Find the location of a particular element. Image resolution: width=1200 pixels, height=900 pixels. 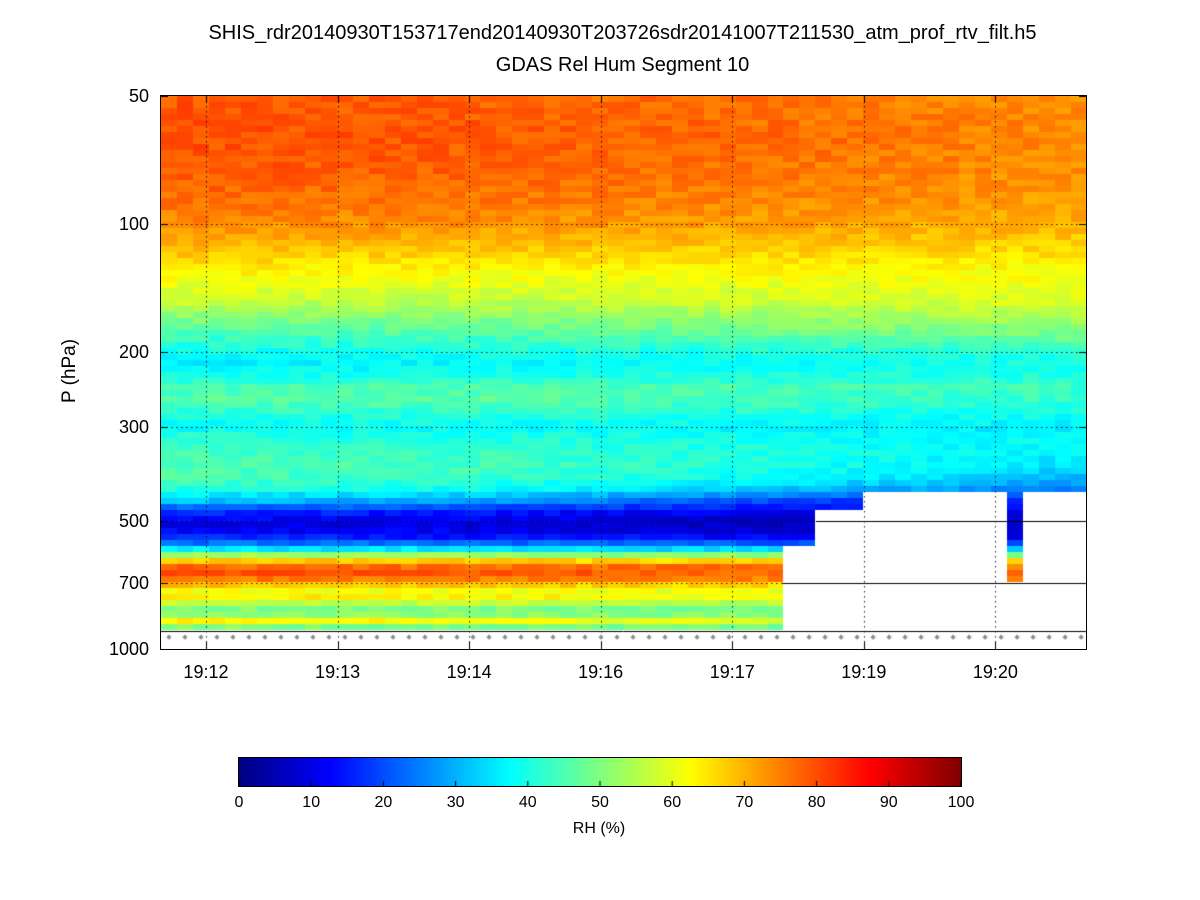

x-tick-label: 19:16 is located at coordinates (601, 672).